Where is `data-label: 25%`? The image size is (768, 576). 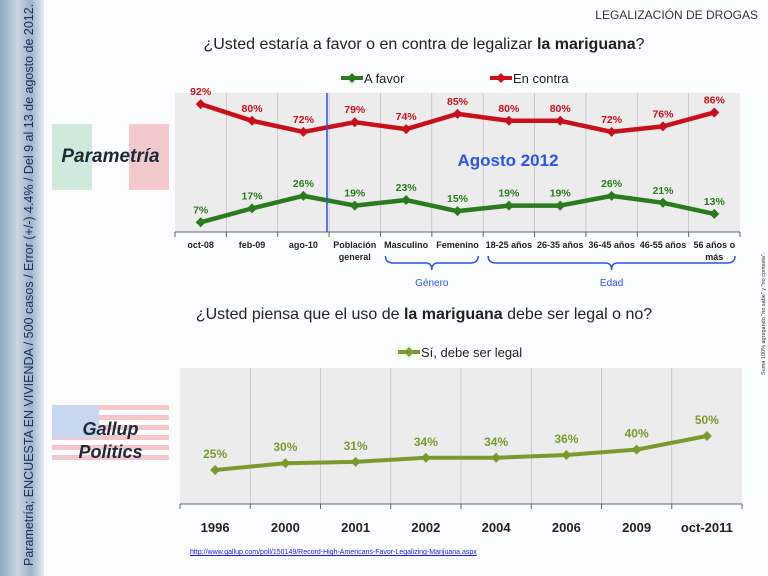
data-label: 25% is located at coordinates (215, 454).